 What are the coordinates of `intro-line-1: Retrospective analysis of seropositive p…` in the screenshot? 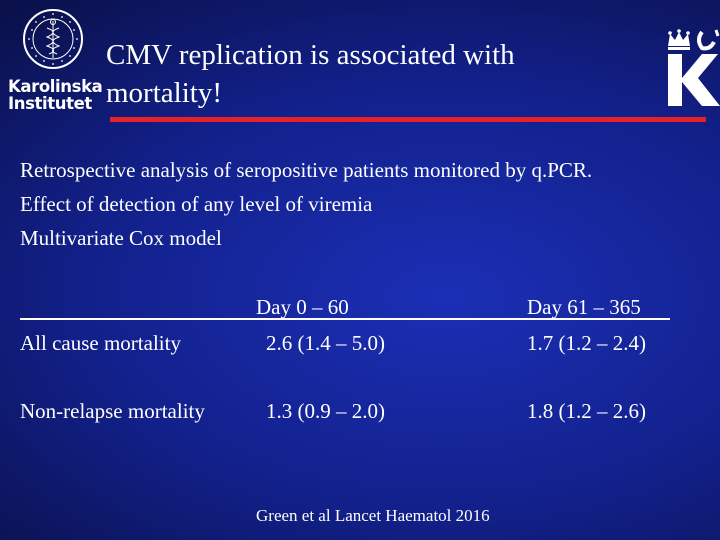 It's located at (306, 170).